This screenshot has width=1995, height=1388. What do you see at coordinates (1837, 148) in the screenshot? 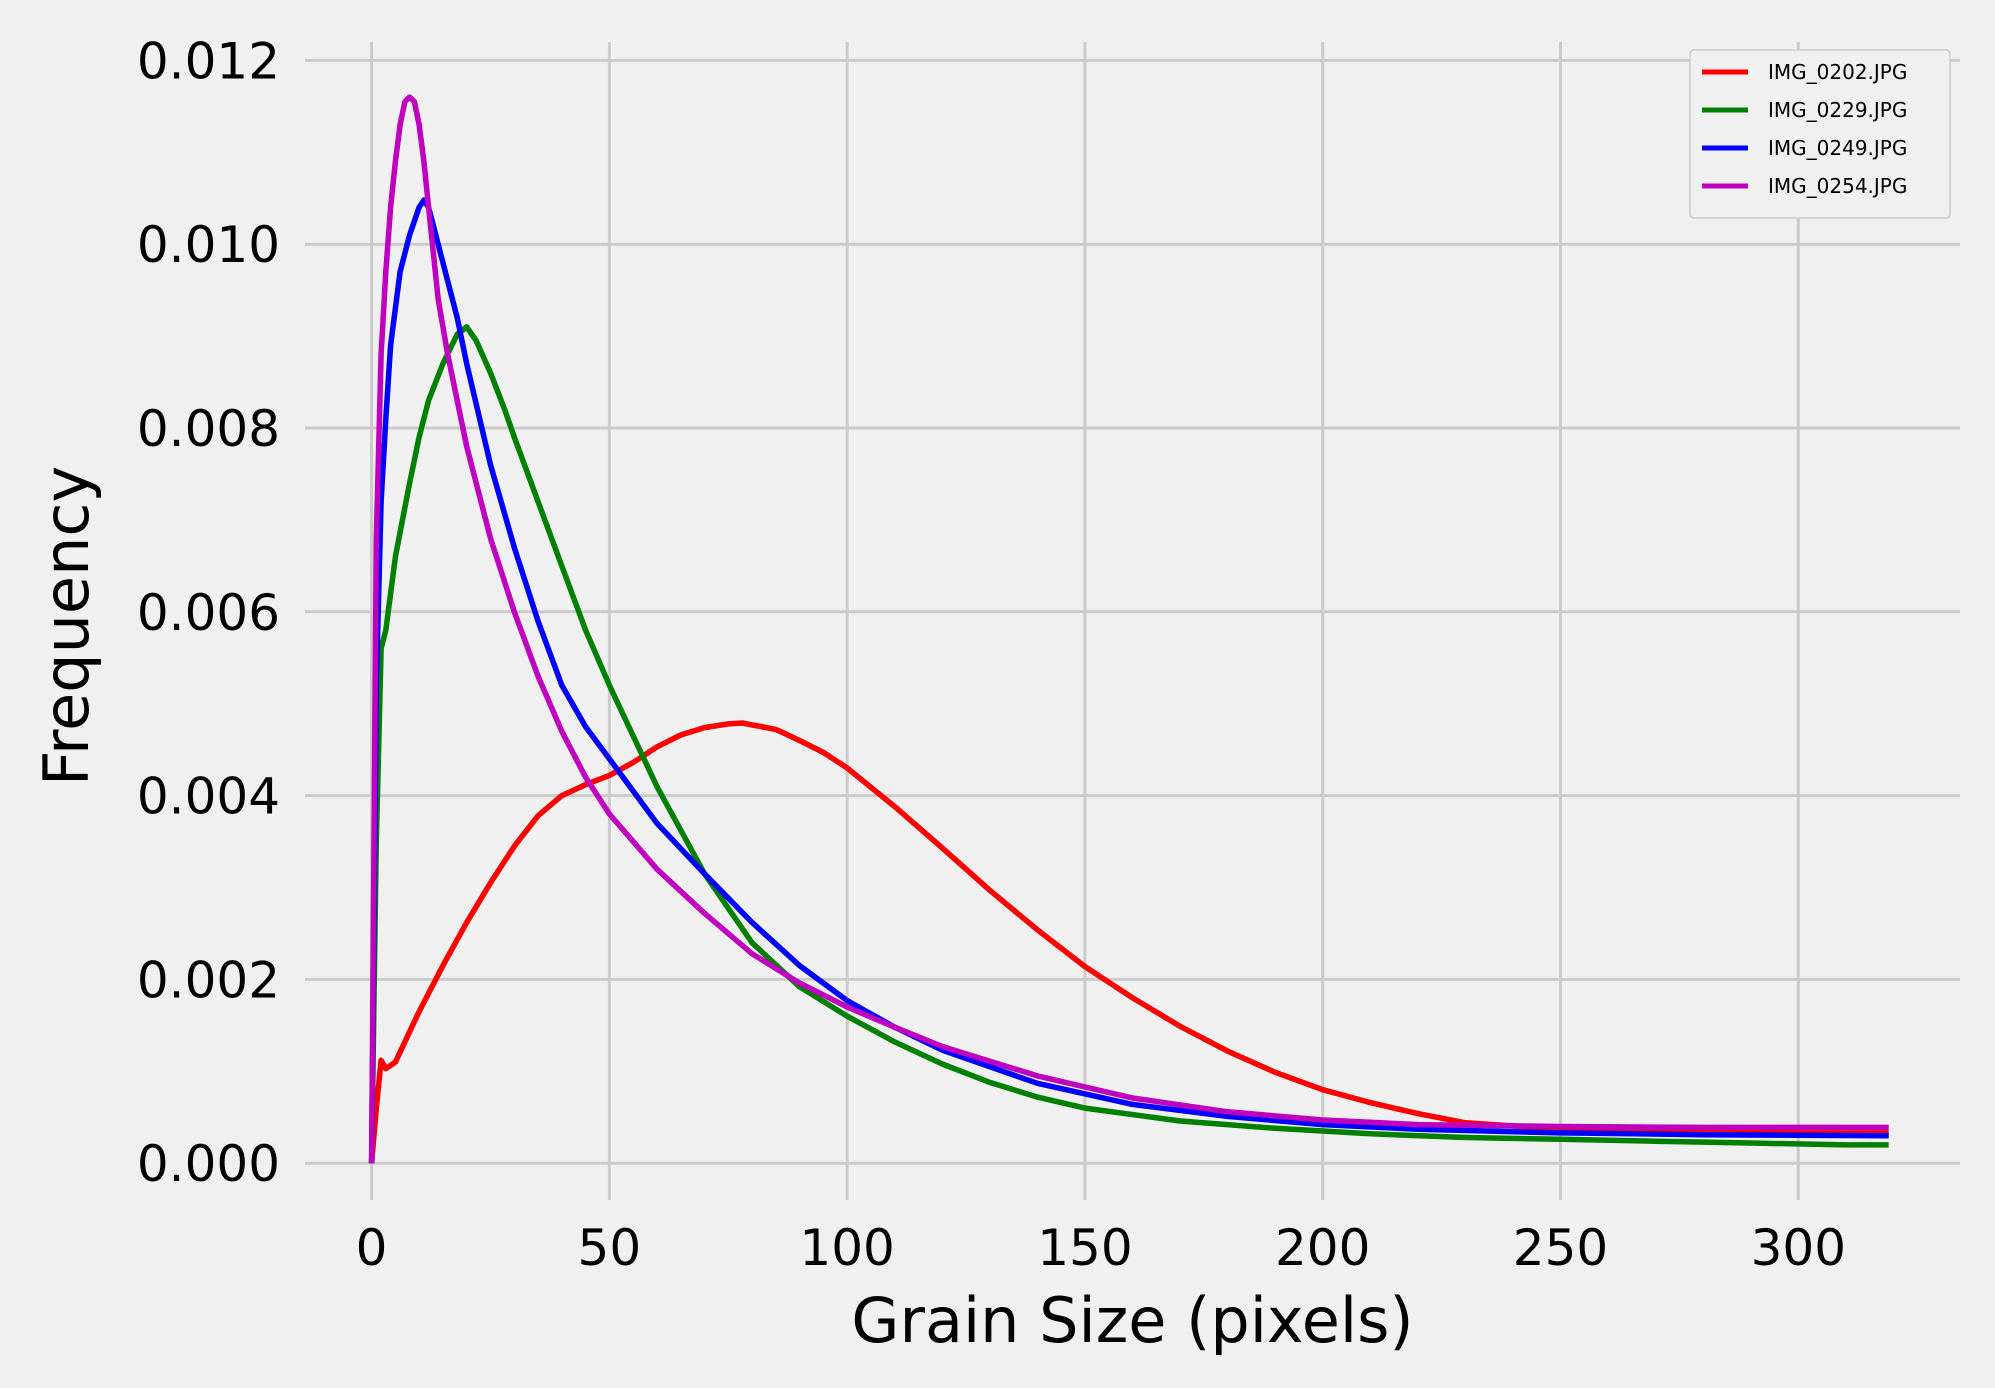
I see `legend-label: IMG_0249.JPG` at bounding box center [1837, 148].